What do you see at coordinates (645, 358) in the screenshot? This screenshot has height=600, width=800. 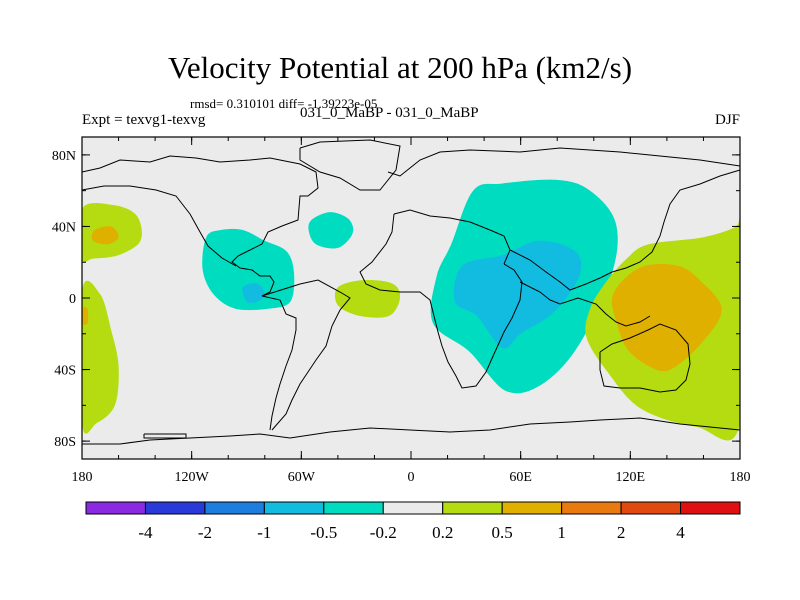 I see `coastline-australia` at bounding box center [645, 358].